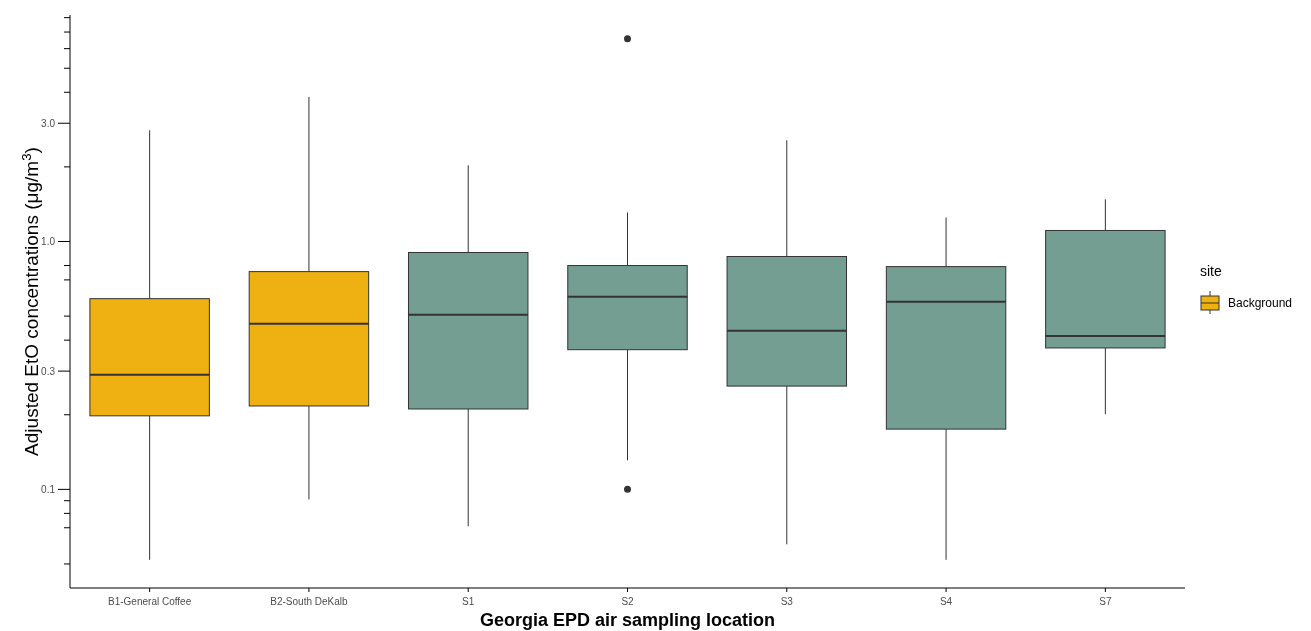  What do you see at coordinates (787, 601) in the screenshot?
I see `x-tick-label: S3` at bounding box center [787, 601].